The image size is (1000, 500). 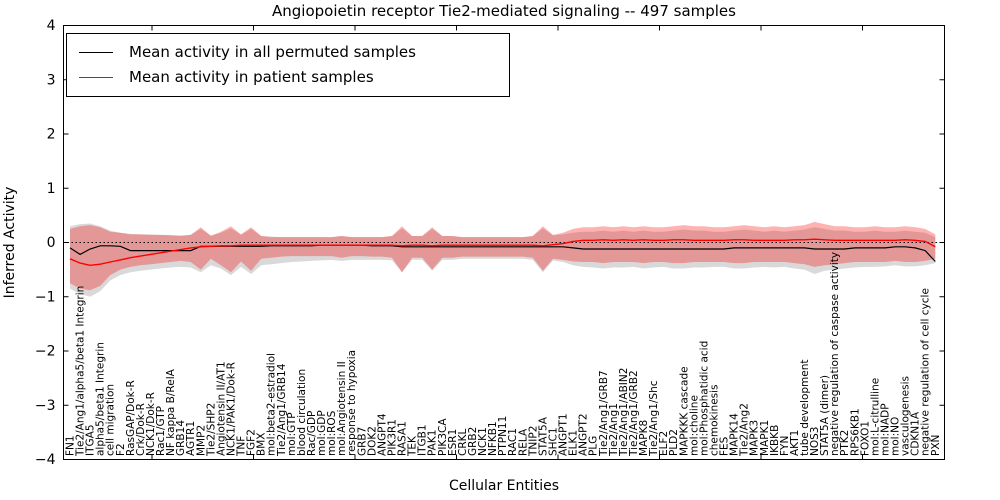 I want to click on x-category-label: Tie2/Ang2, so click(x=745, y=430).